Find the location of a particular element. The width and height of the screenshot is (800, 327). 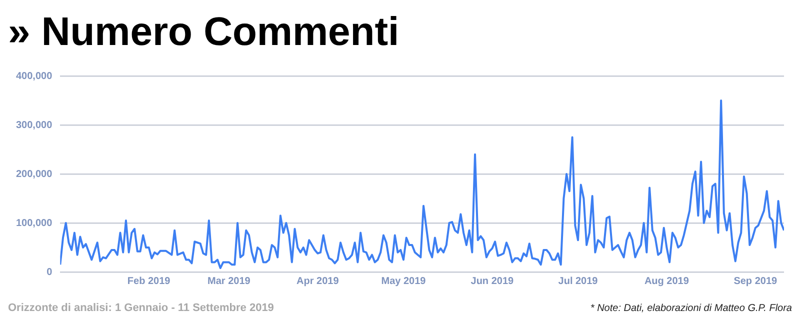

x-tick-label: Jun 2019 is located at coordinates (492, 281).